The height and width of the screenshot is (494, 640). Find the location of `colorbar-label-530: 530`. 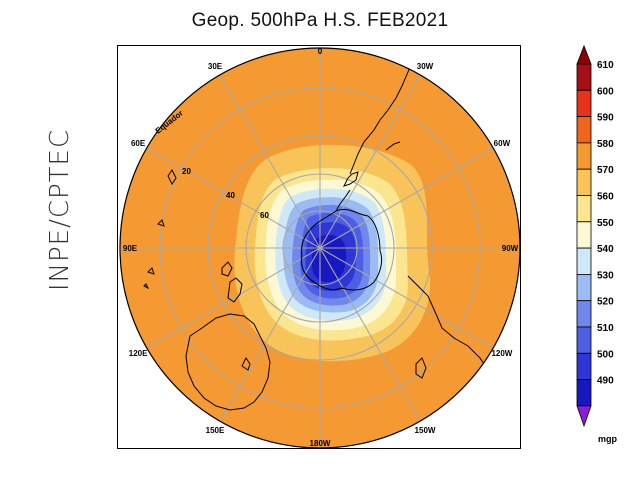

colorbar-label-530: 530 is located at coordinates (605, 275).